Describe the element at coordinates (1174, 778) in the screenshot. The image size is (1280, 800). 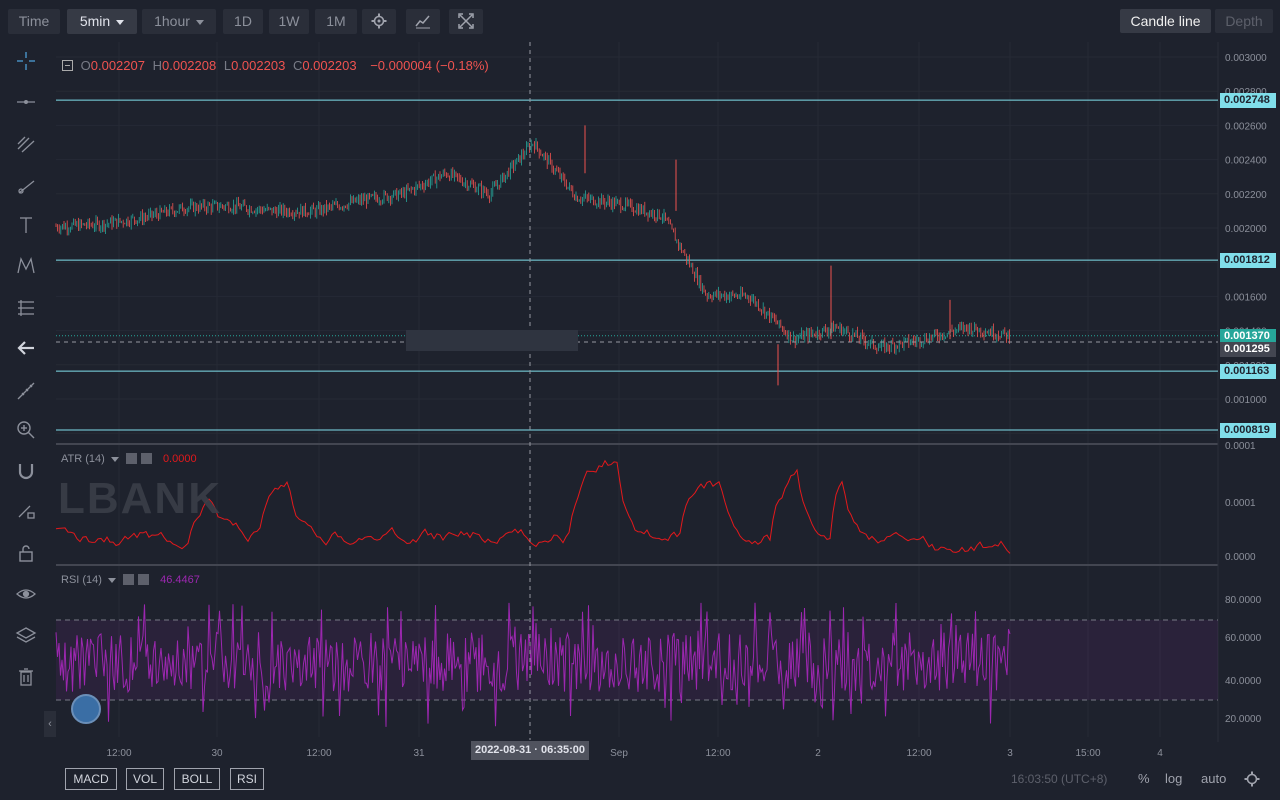
I see `log-toggle: log` at that location.